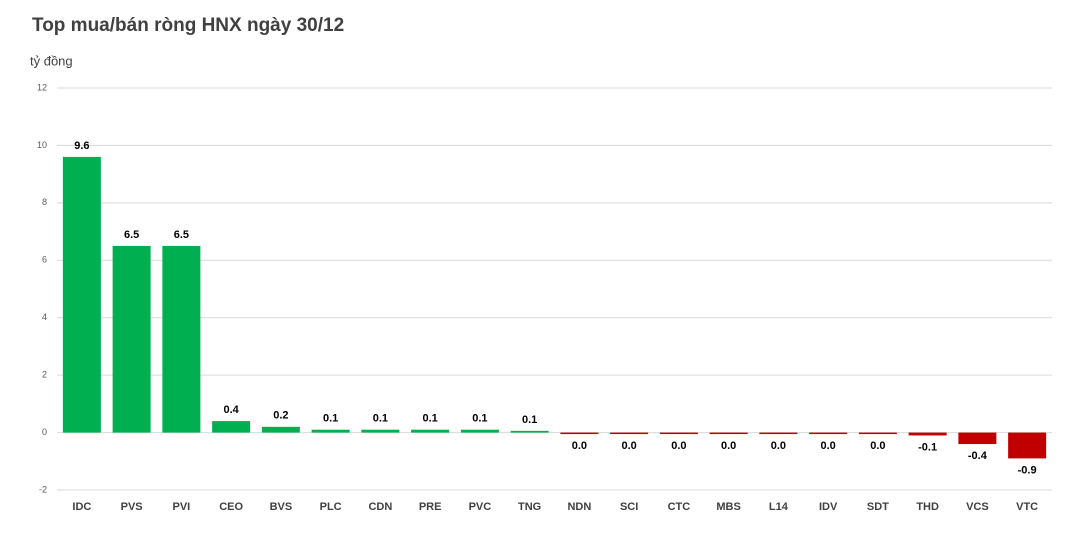  What do you see at coordinates (1027, 507) in the screenshot?
I see `x-tick-label: VTC` at bounding box center [1027, 507].